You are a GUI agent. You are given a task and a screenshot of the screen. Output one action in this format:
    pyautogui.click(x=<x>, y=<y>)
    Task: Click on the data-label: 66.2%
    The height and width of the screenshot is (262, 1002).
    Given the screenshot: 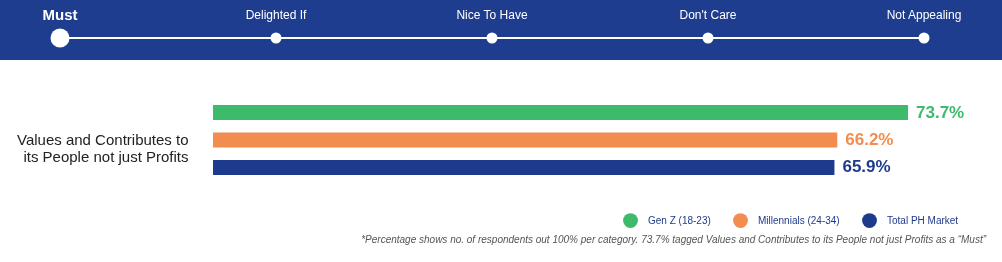 What is the action you would take?
    pyautogui.click(x=869, y=139)
    